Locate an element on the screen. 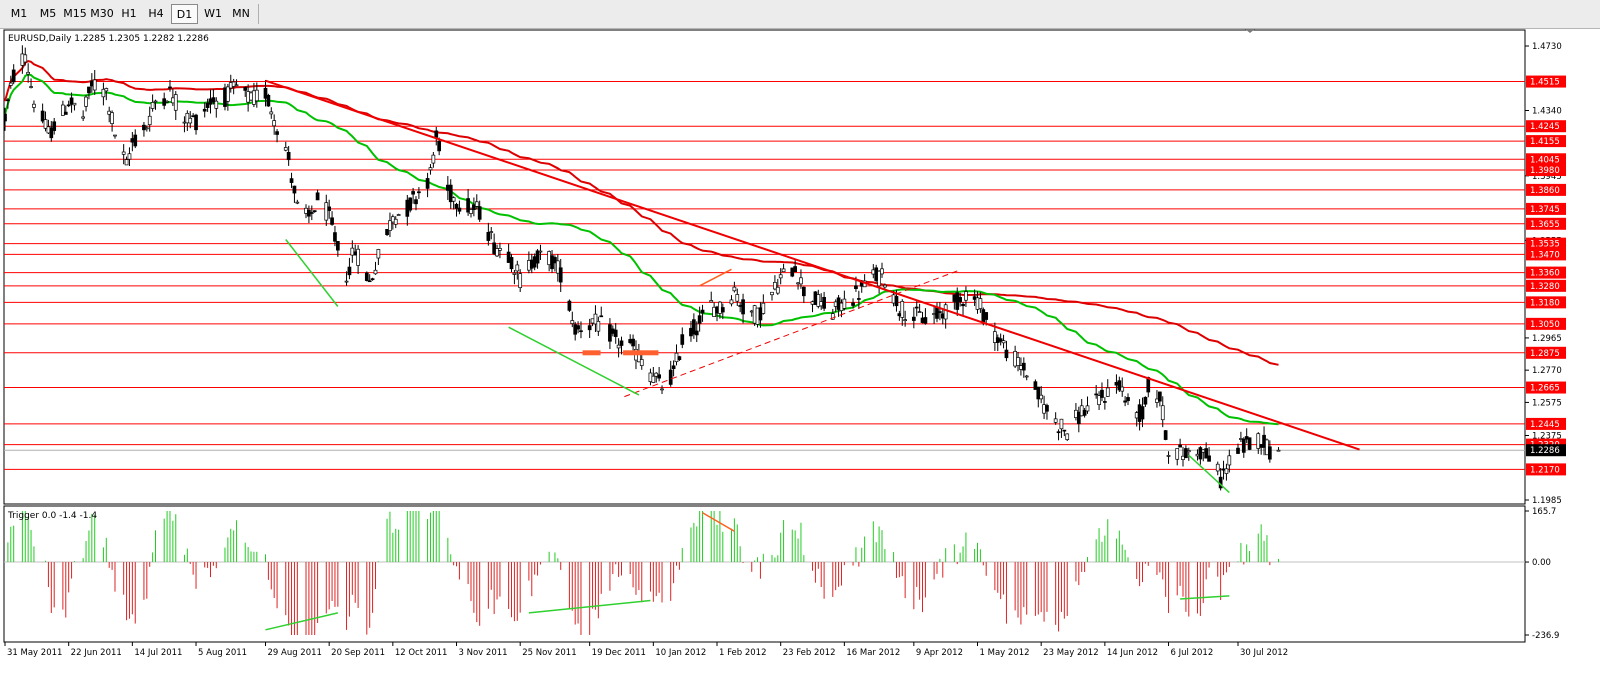  timeframe-m1-button: M1 is located at coordinates (19, 13).